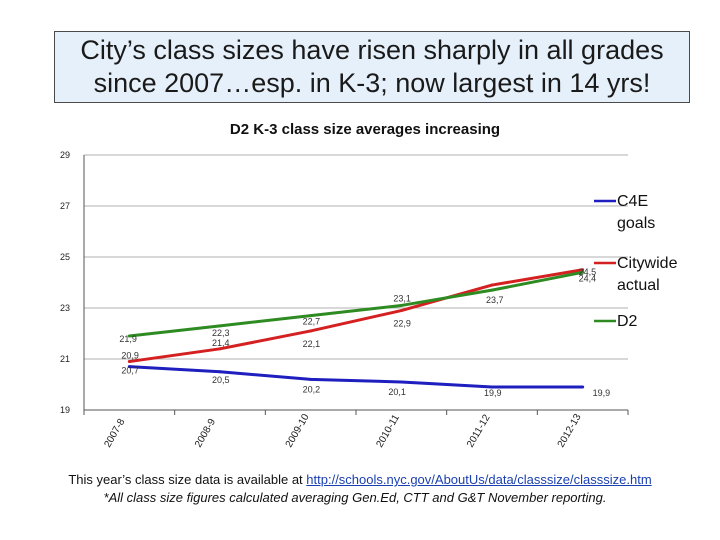 The width and height of the screenshot is (720, 540). I want to click on data-label: 22,9, so click(402, 324).